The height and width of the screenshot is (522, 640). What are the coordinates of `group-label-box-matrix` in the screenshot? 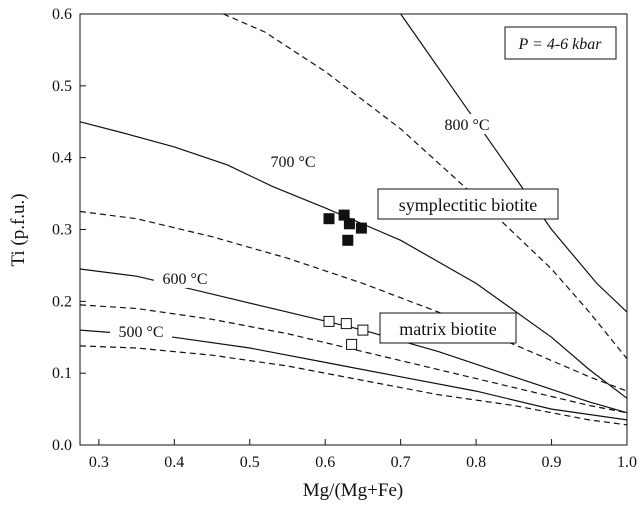 It's located at (448, 328).